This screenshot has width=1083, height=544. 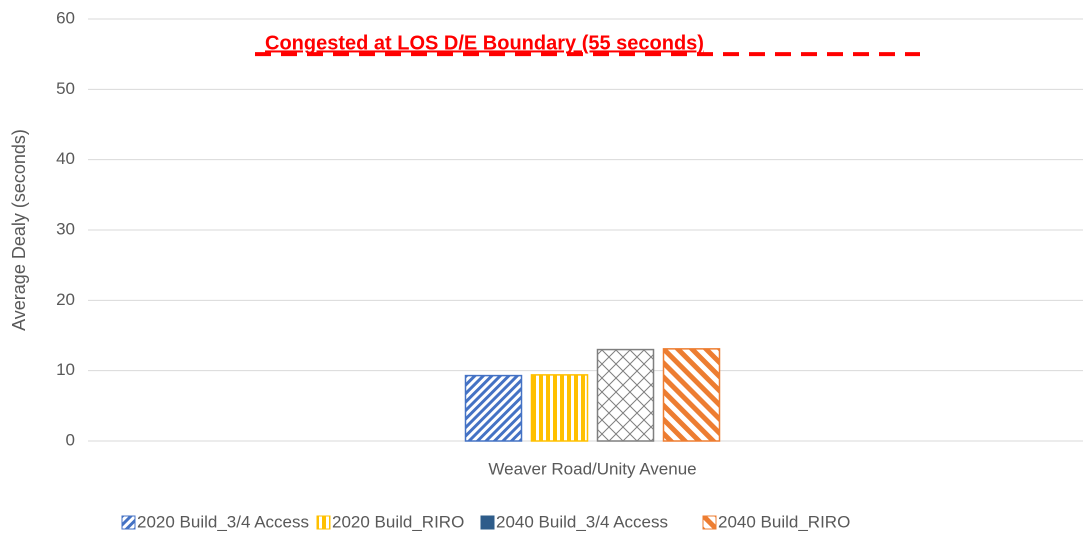 I want to click on legend-label: 2020 Build_3/4 Access, so click(x=223, y=521).